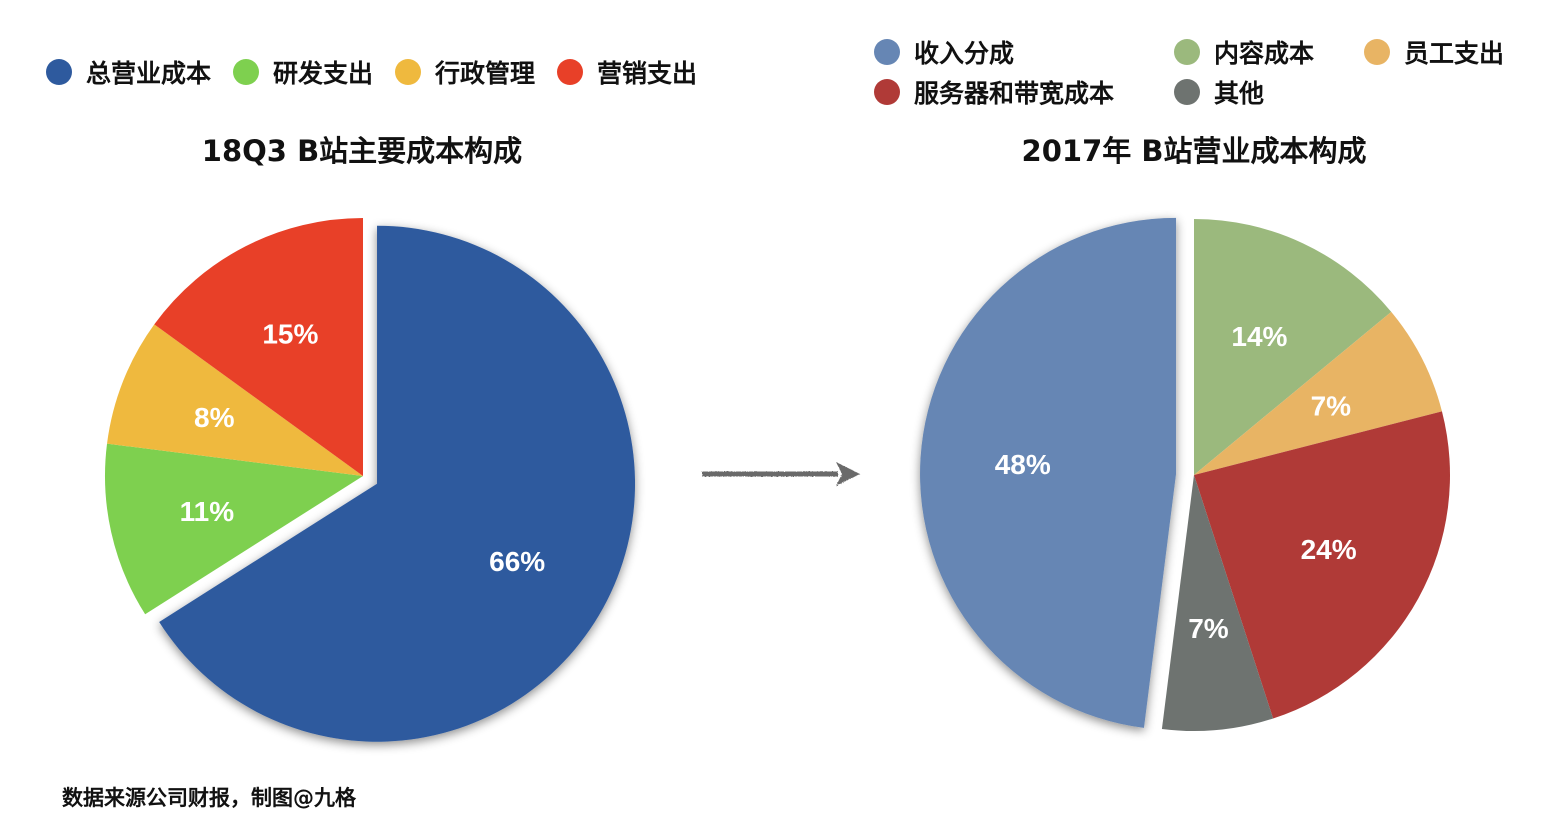 This screenshot has width=1544, height=838. I want to click on legend-item-server-cost: 服务器和带宽成本, so click(994, 92).